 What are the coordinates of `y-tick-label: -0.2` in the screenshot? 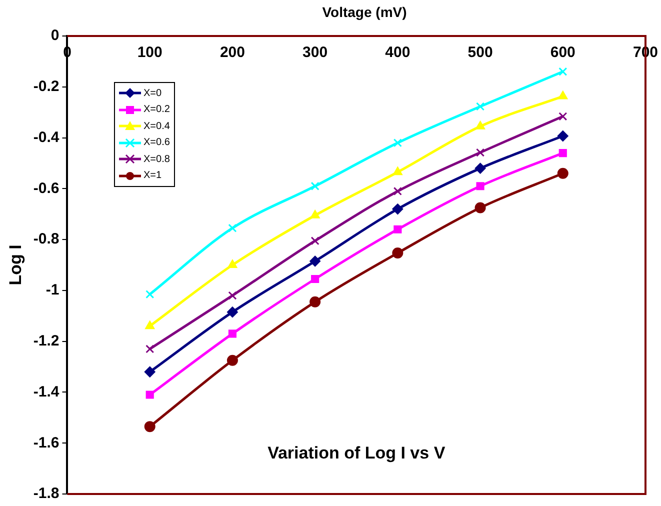 It's located at (46, 87).